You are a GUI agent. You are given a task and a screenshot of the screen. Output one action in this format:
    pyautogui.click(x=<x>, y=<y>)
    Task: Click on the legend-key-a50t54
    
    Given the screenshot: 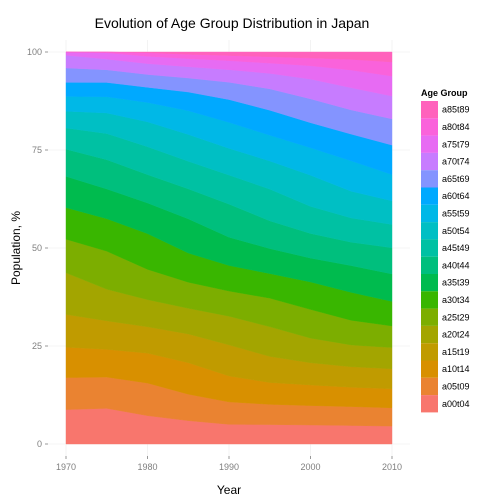 What is the action you would take?
    pyautogui.click(x=429, y=231)
    